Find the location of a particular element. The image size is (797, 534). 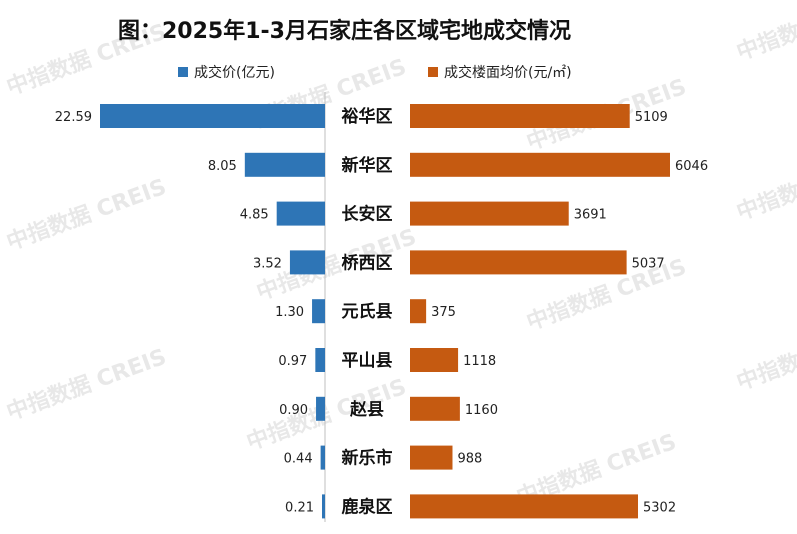

legend: 成交价(亿元) 成交楼面均价(元/㎡) is located at coordinates (375, 72).